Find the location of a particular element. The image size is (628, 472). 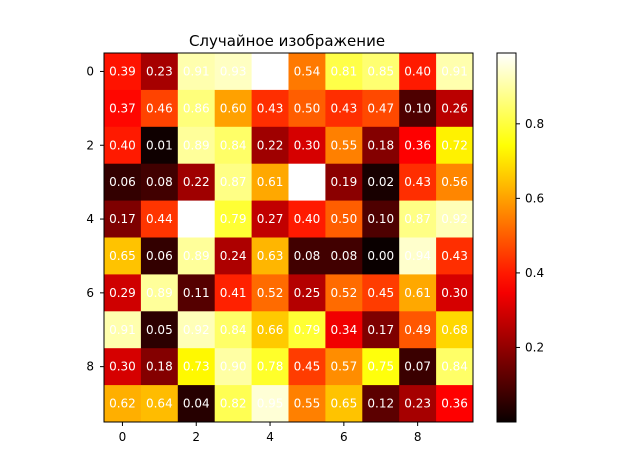

cell-value-label: 0.43 is located at coordinates (454, 256).